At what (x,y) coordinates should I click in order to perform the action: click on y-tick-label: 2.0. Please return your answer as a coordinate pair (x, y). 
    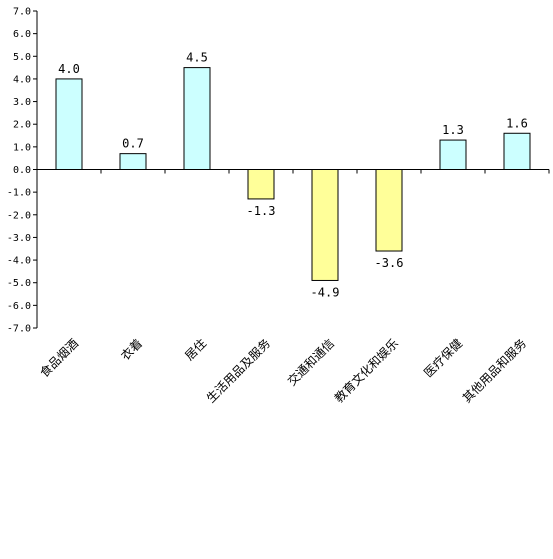
    Looking at the image, I should click on (22, 125).